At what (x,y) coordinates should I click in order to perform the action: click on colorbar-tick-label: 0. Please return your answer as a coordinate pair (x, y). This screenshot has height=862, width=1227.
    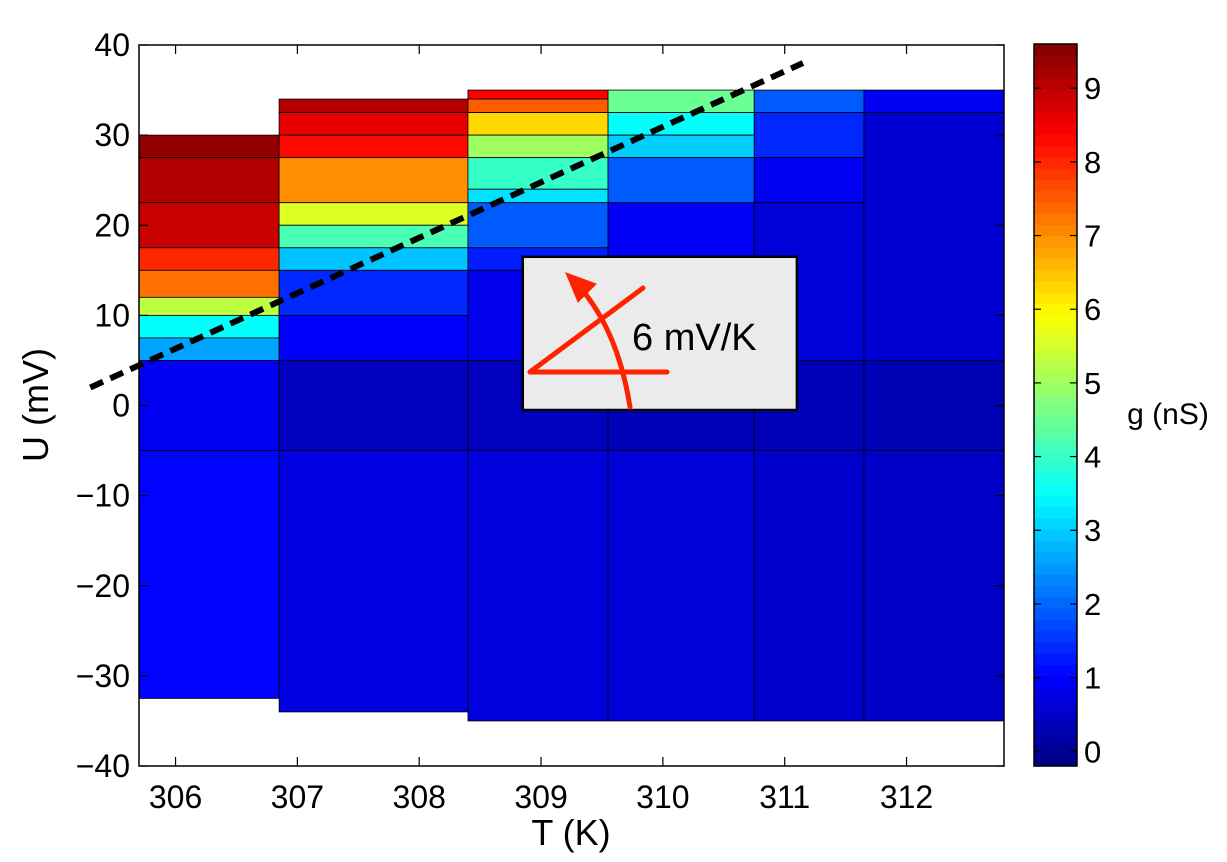
    Looking at the image, I should click on (1092, 751).